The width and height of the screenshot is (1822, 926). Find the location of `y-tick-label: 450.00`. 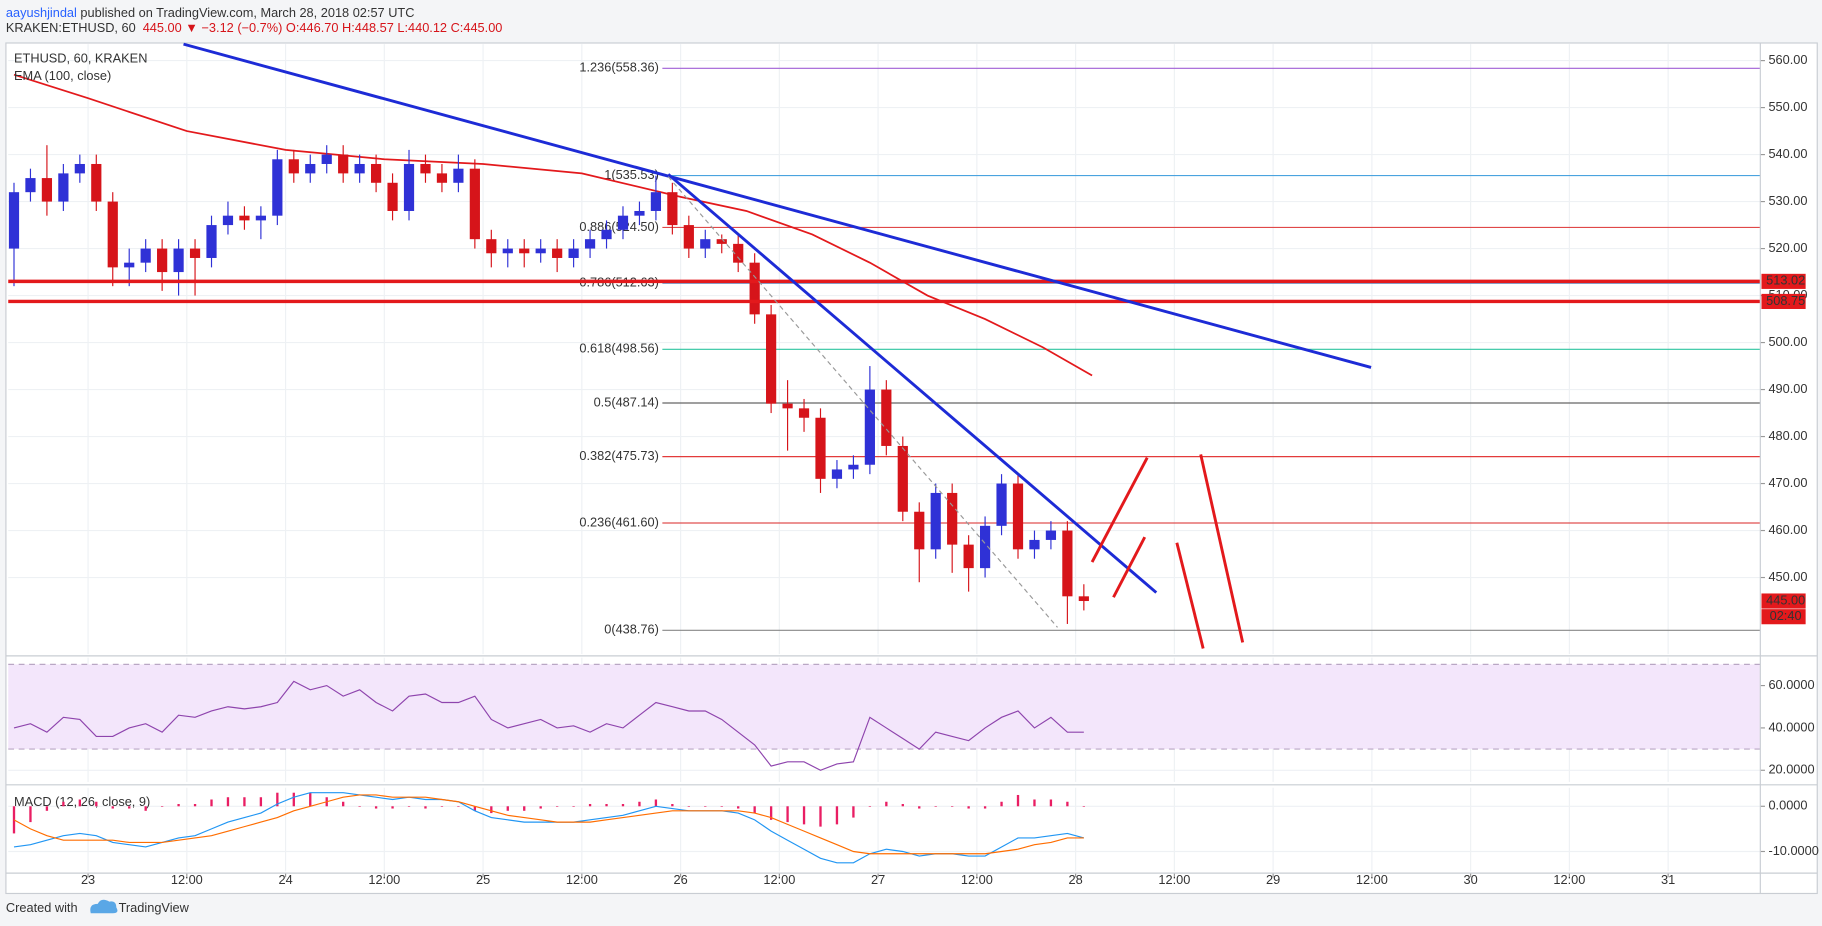

y-tick-label: 450.00 is located at coordinates (1787, 576).